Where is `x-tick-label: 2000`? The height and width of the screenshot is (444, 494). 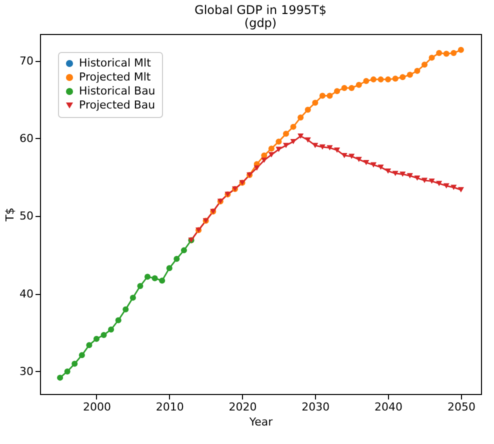 x-tick-label: 2000 is located at coordinates (96, 407).